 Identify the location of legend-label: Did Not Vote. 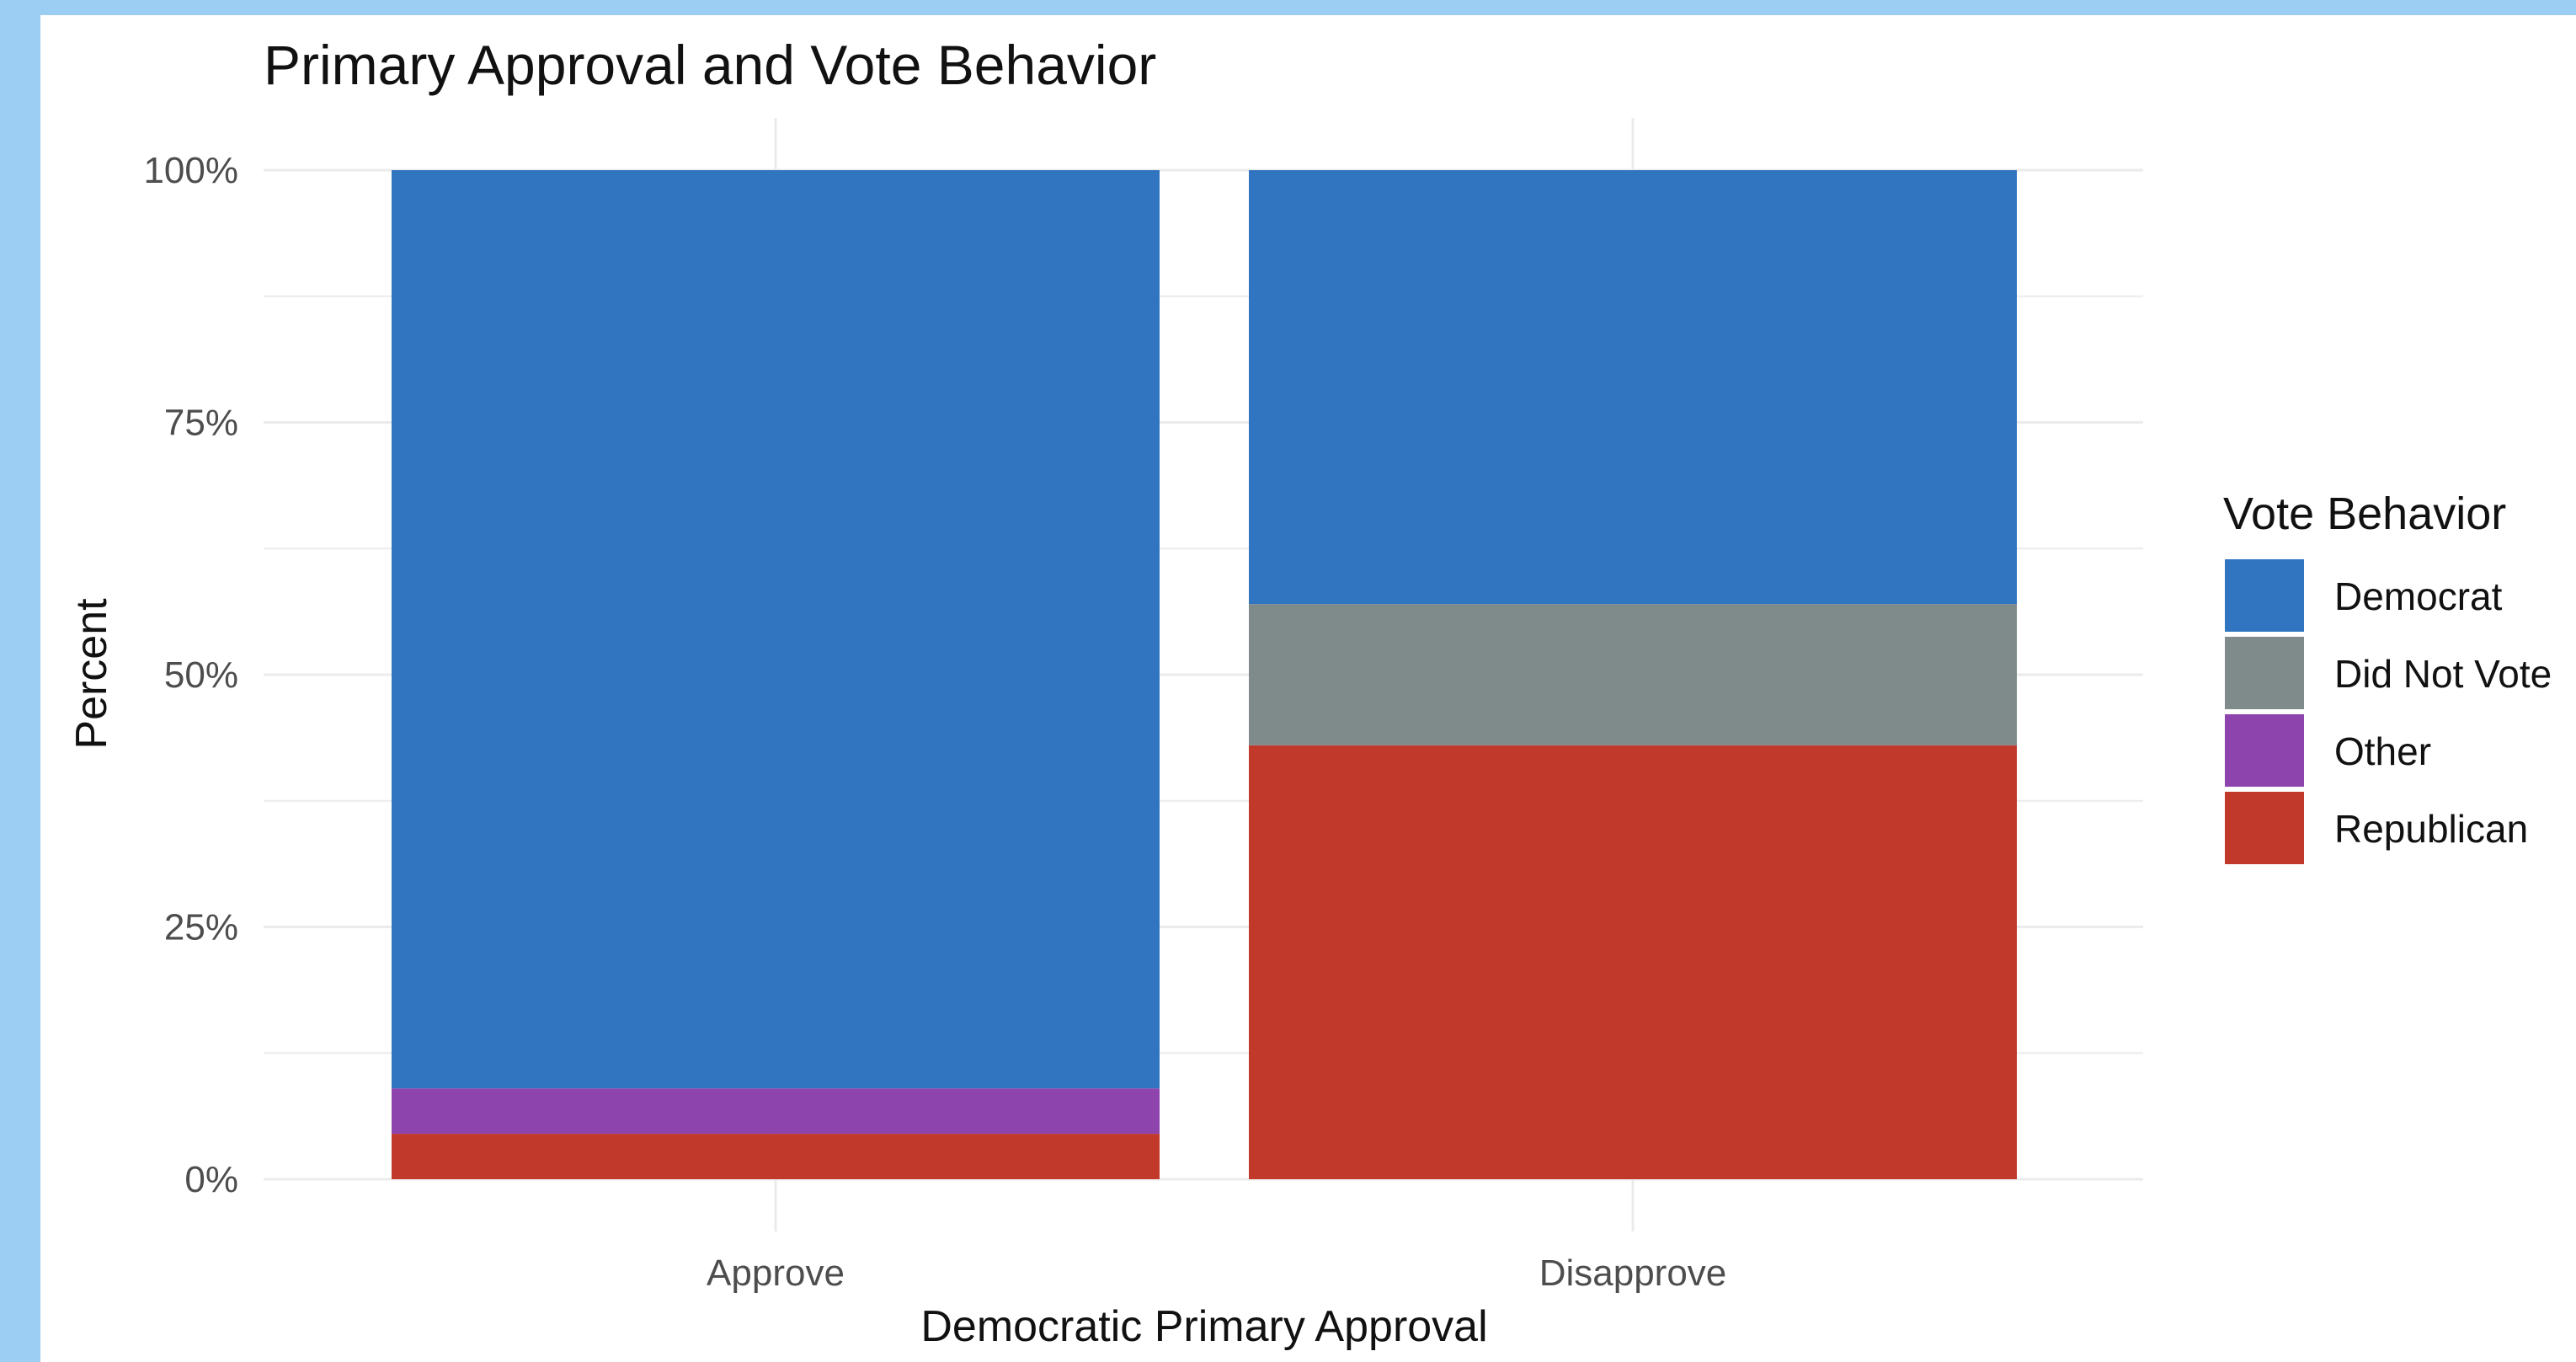
(2443, 674).